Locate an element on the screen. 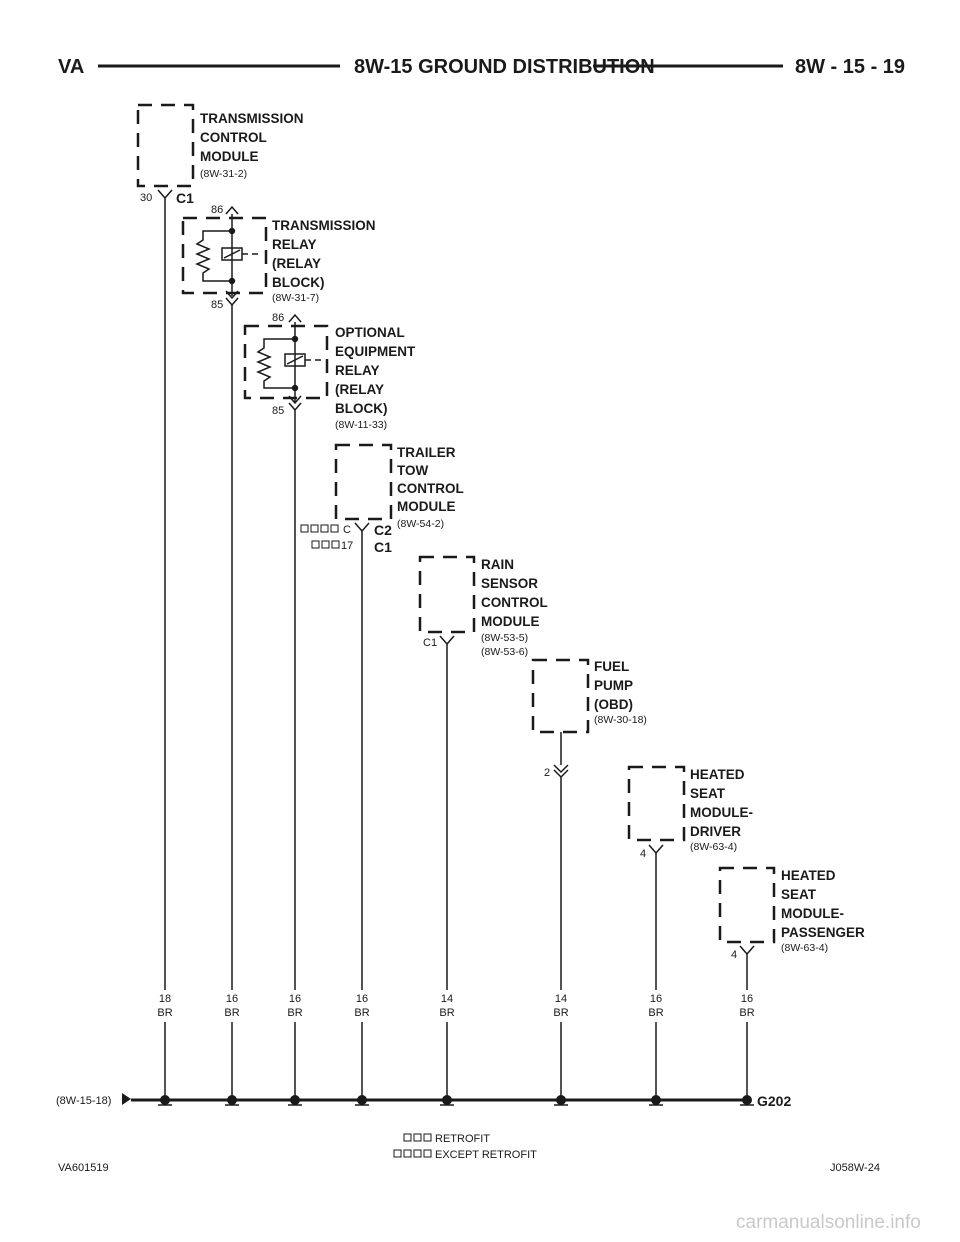 Image resolution: width=960 pixels, height=1242 pixels. legend: RETROFIT EXCEPT RETROFIT is located at coordinates (465, 1147).